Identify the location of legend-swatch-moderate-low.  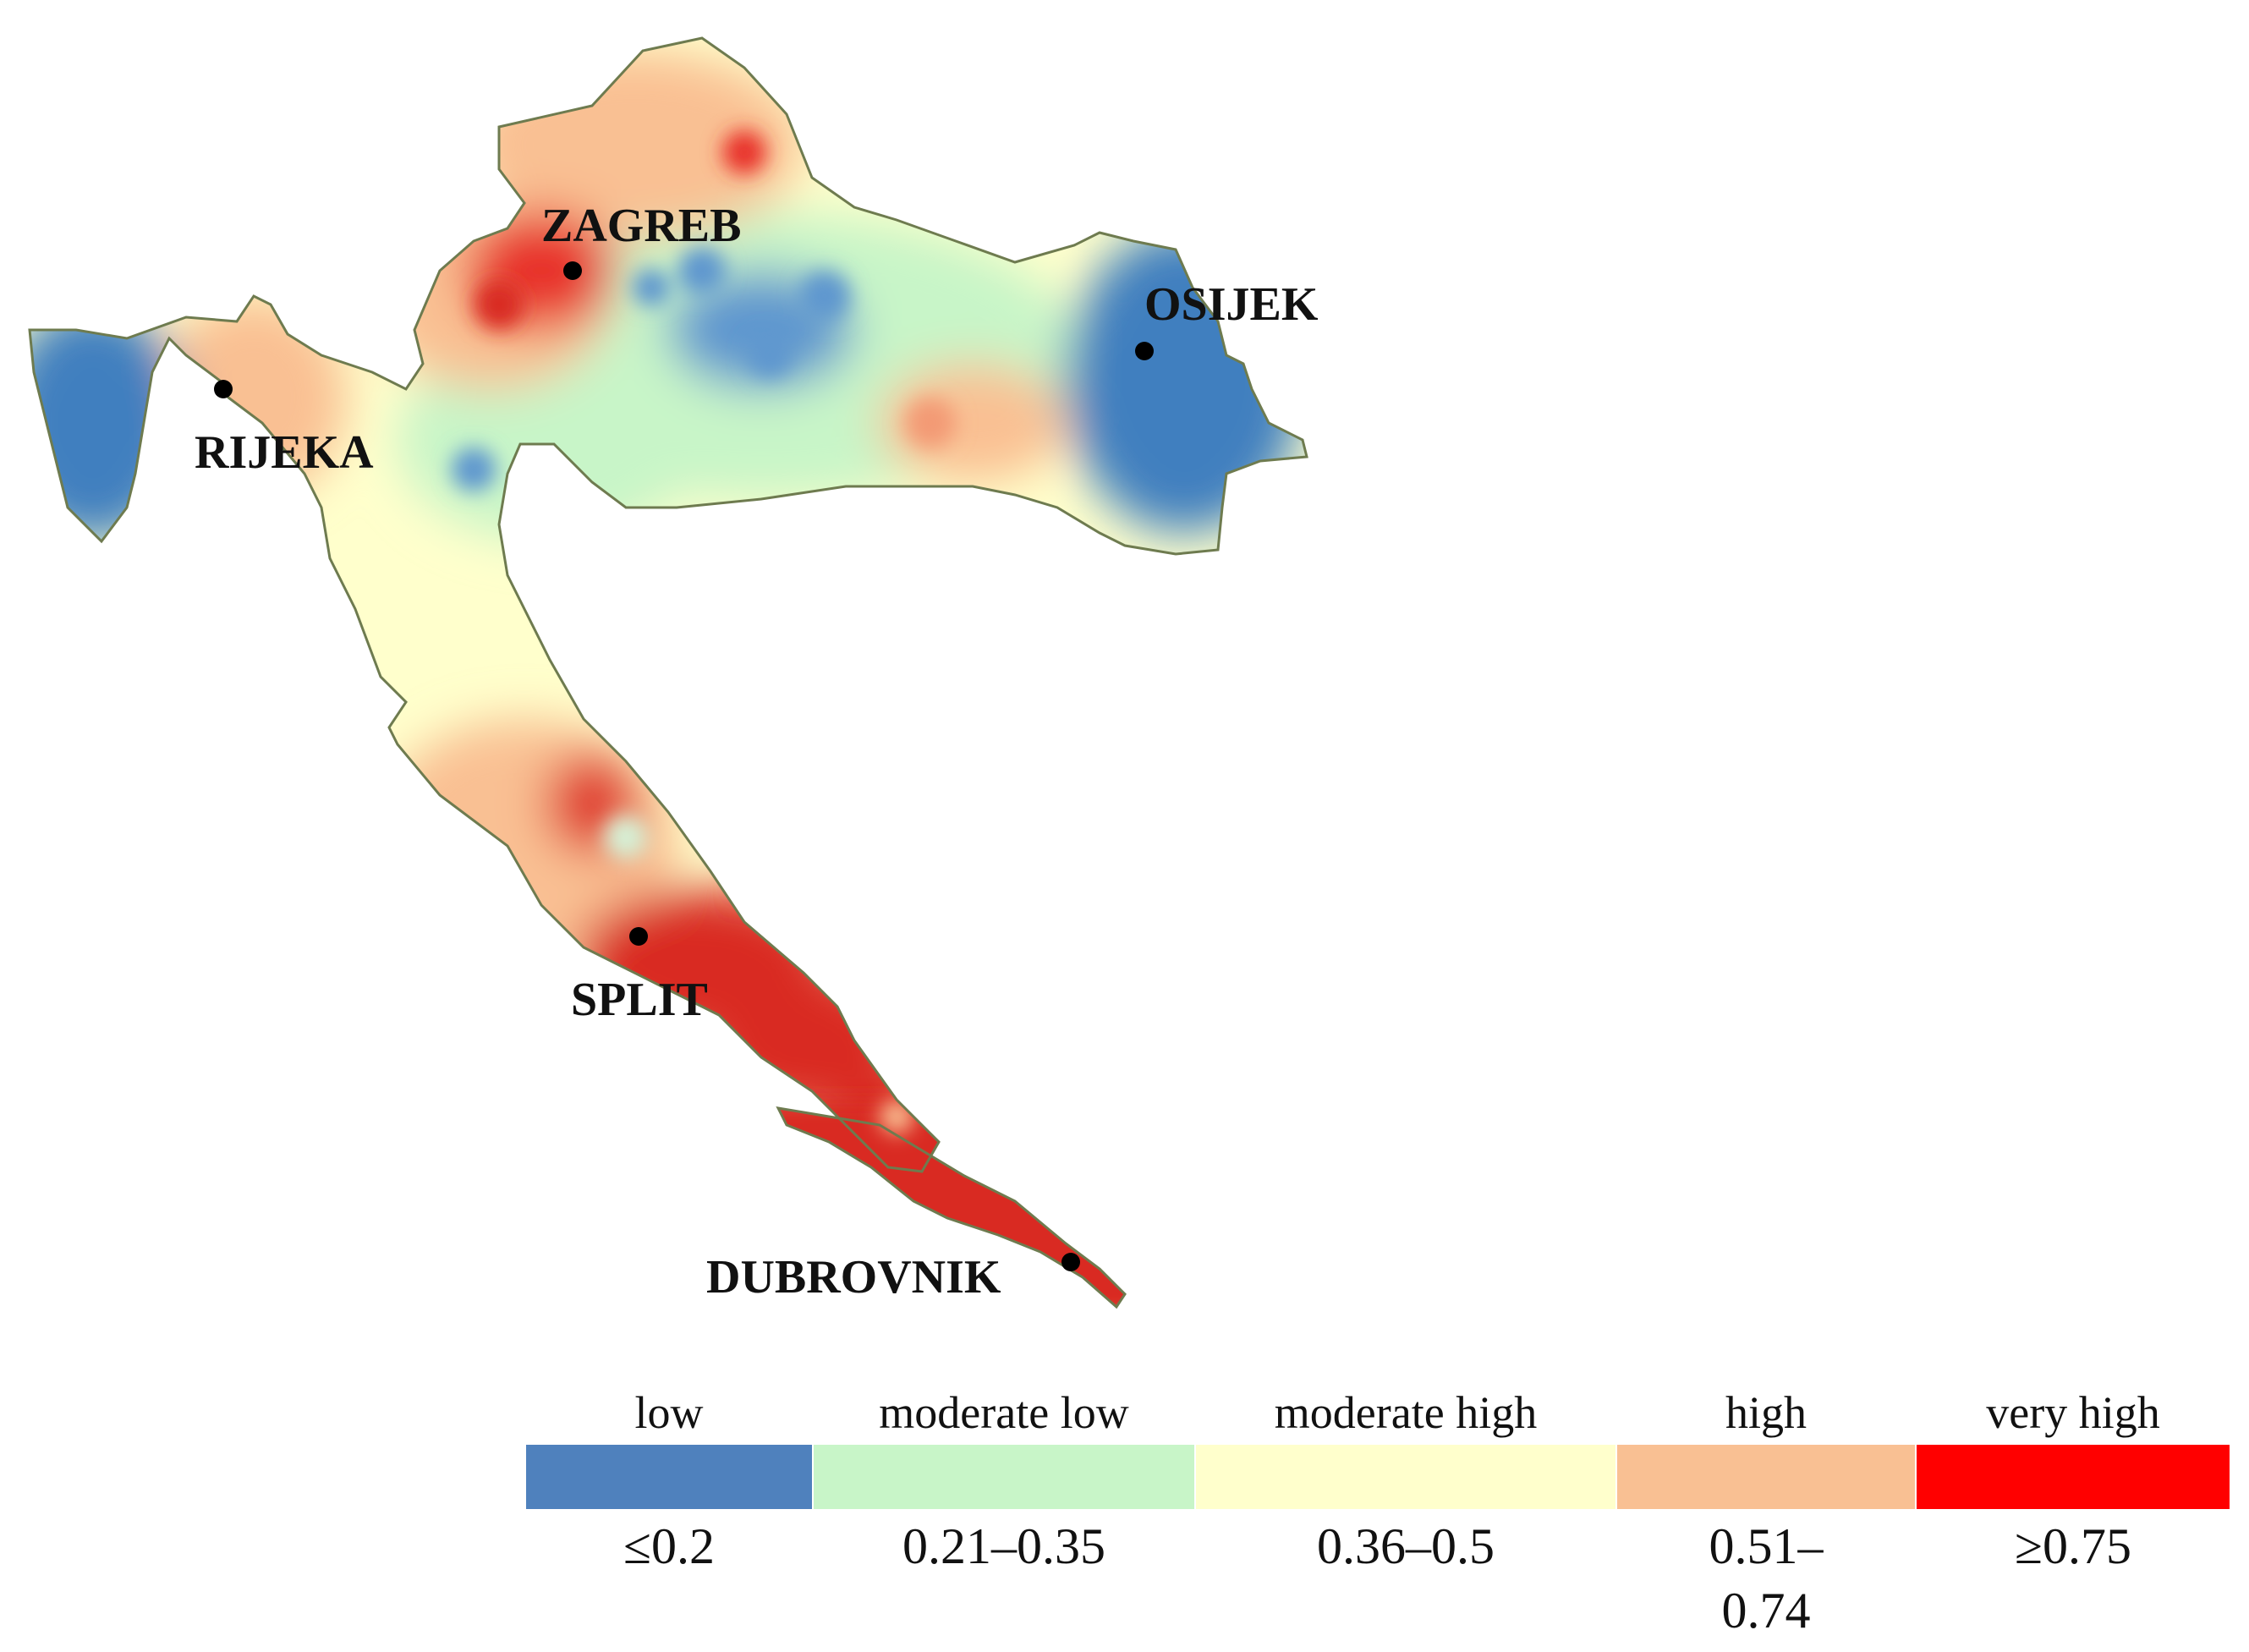
(1004, 1477).